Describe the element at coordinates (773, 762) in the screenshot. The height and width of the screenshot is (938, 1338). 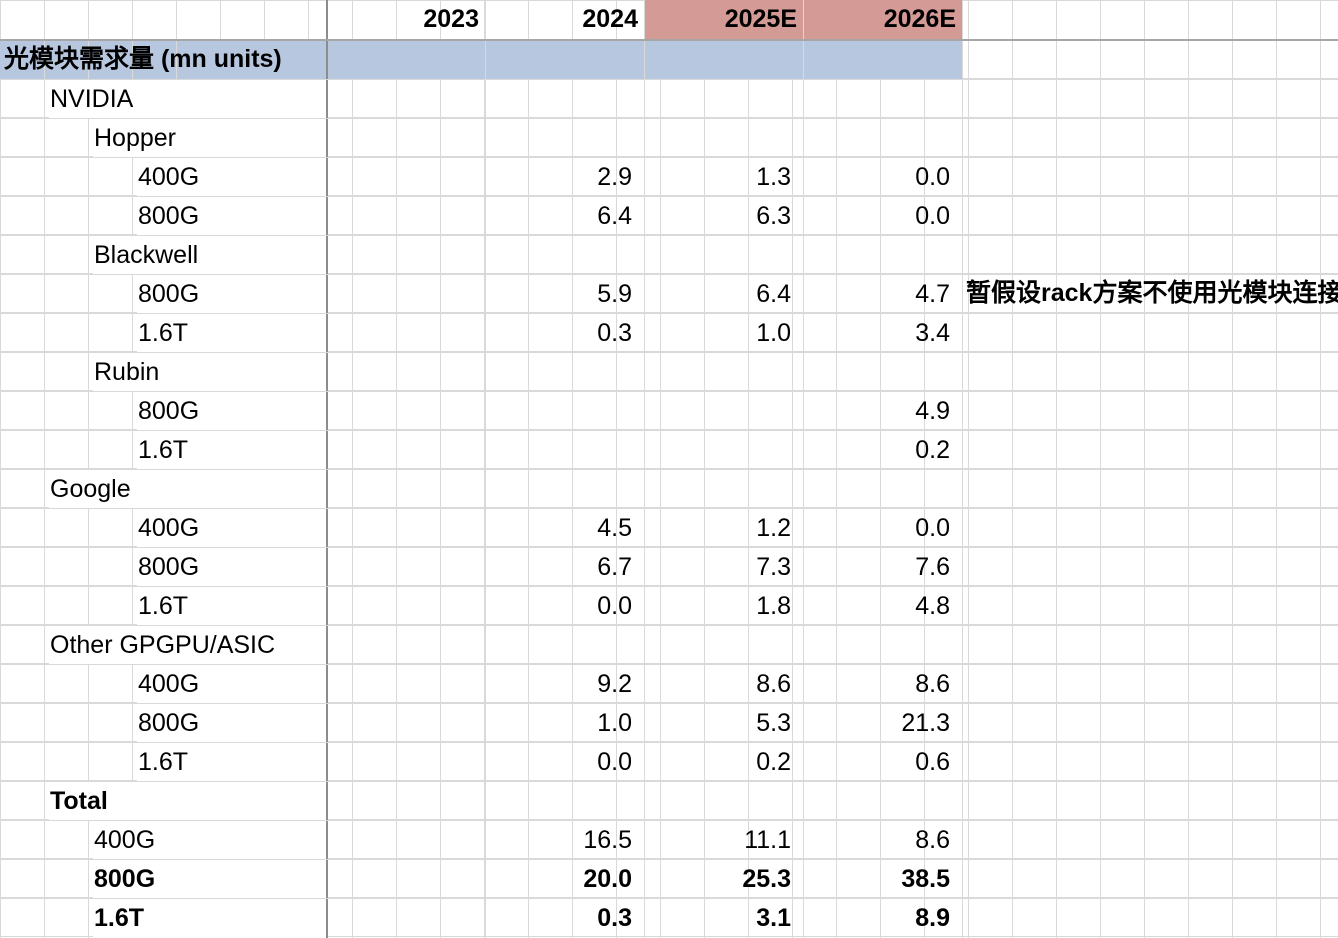
I see `value-cell-2025e: 0.2` at that location.